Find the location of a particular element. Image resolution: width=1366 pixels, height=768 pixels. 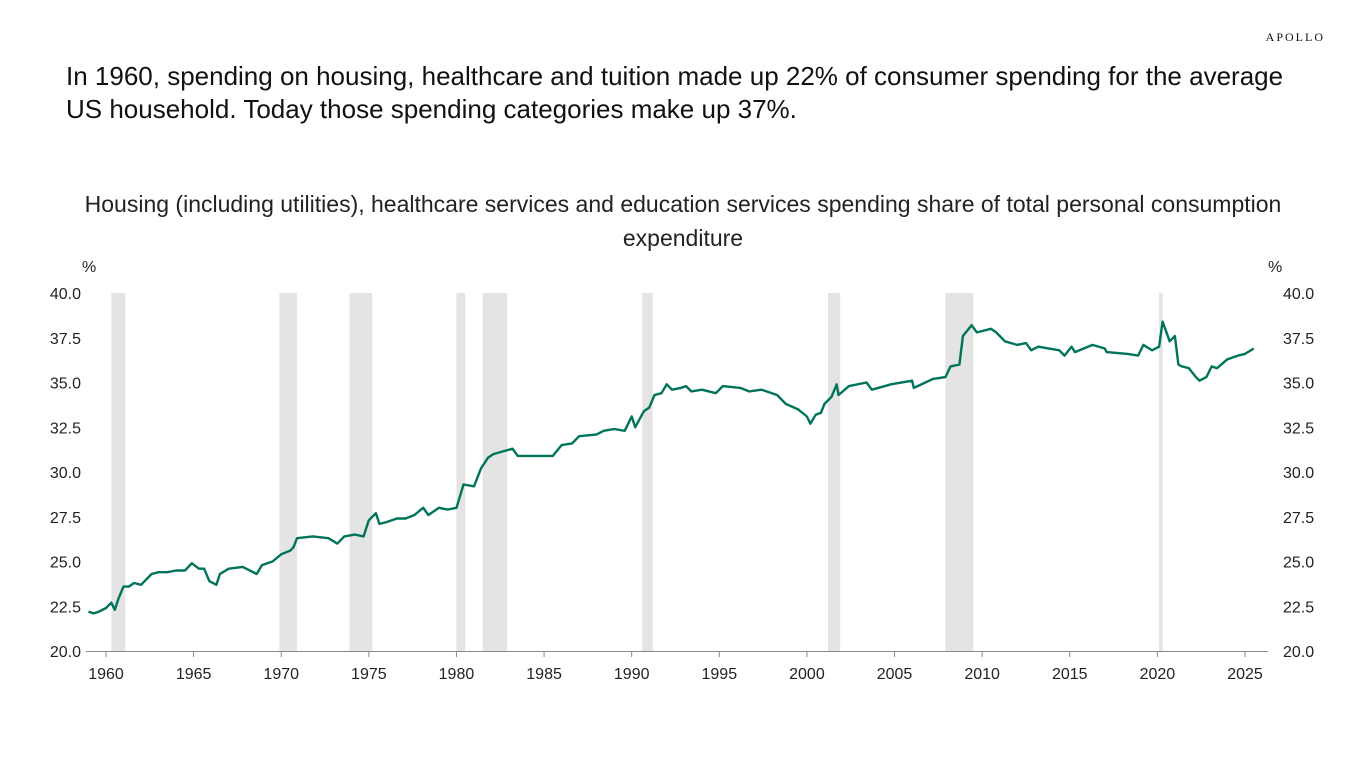

y-tick-label-left: 30.0 is located at coordinates (65, 473).